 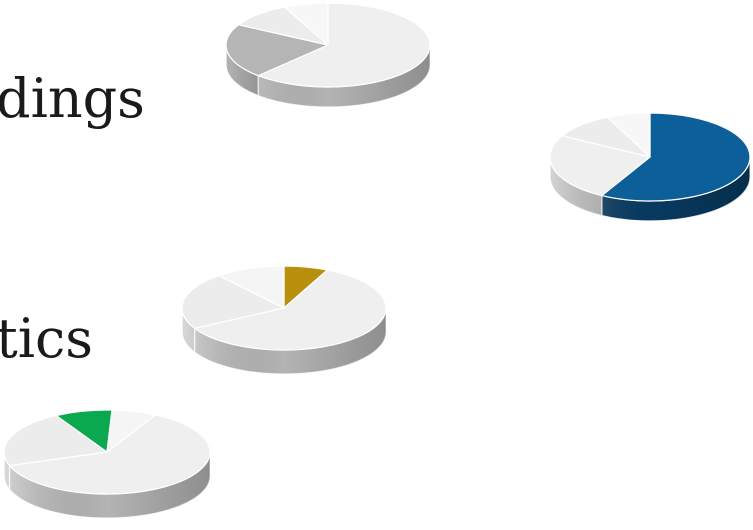 I want to click on pie-gold, so click(x=284, y=320).